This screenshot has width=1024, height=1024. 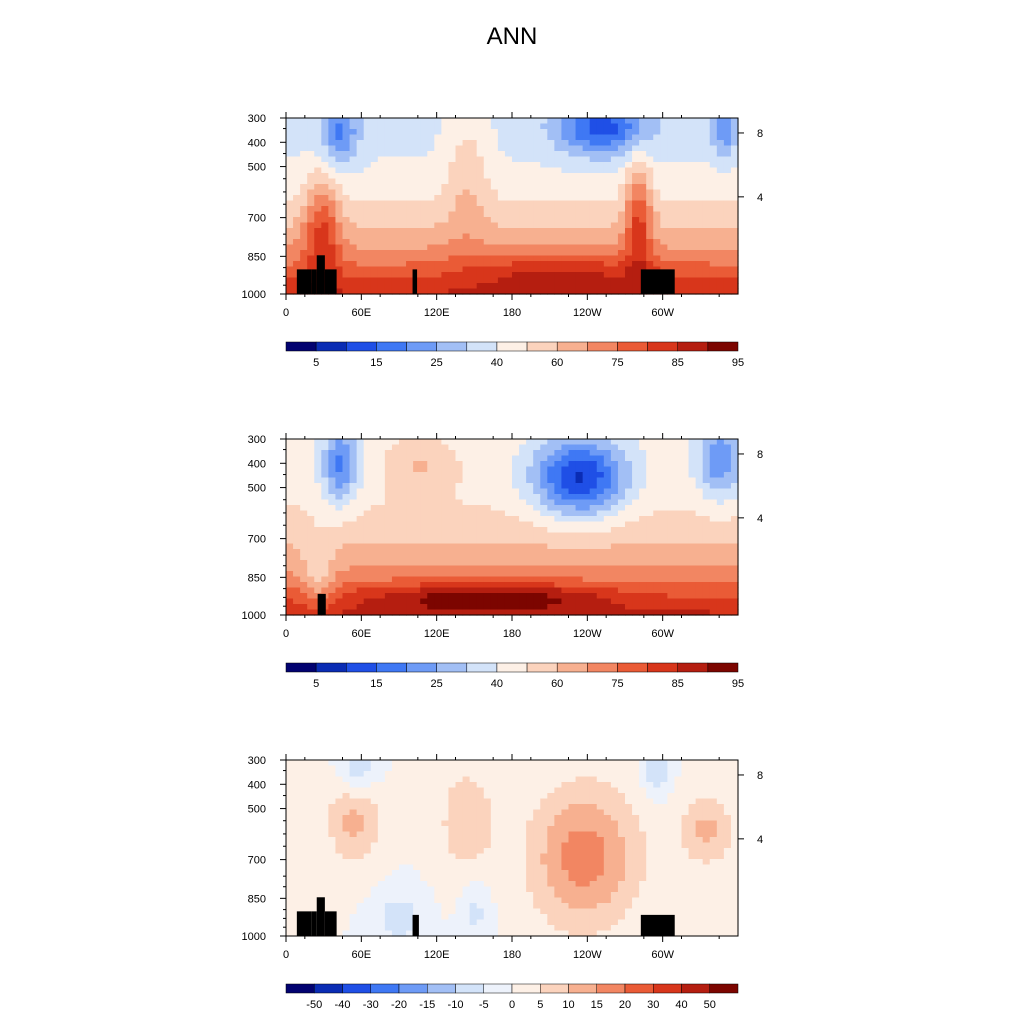 I want to click on x-tick-label: 120E, so click(x=437, y=313).